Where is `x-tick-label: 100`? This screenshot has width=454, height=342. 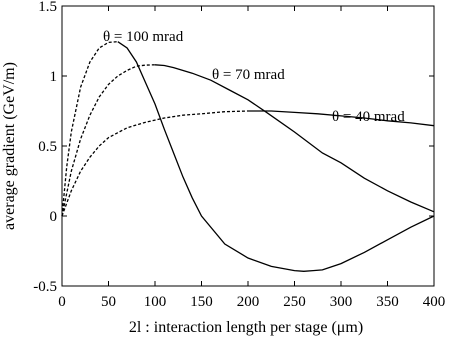
x-tick-label: 100 is located at coordinates (155, 302).